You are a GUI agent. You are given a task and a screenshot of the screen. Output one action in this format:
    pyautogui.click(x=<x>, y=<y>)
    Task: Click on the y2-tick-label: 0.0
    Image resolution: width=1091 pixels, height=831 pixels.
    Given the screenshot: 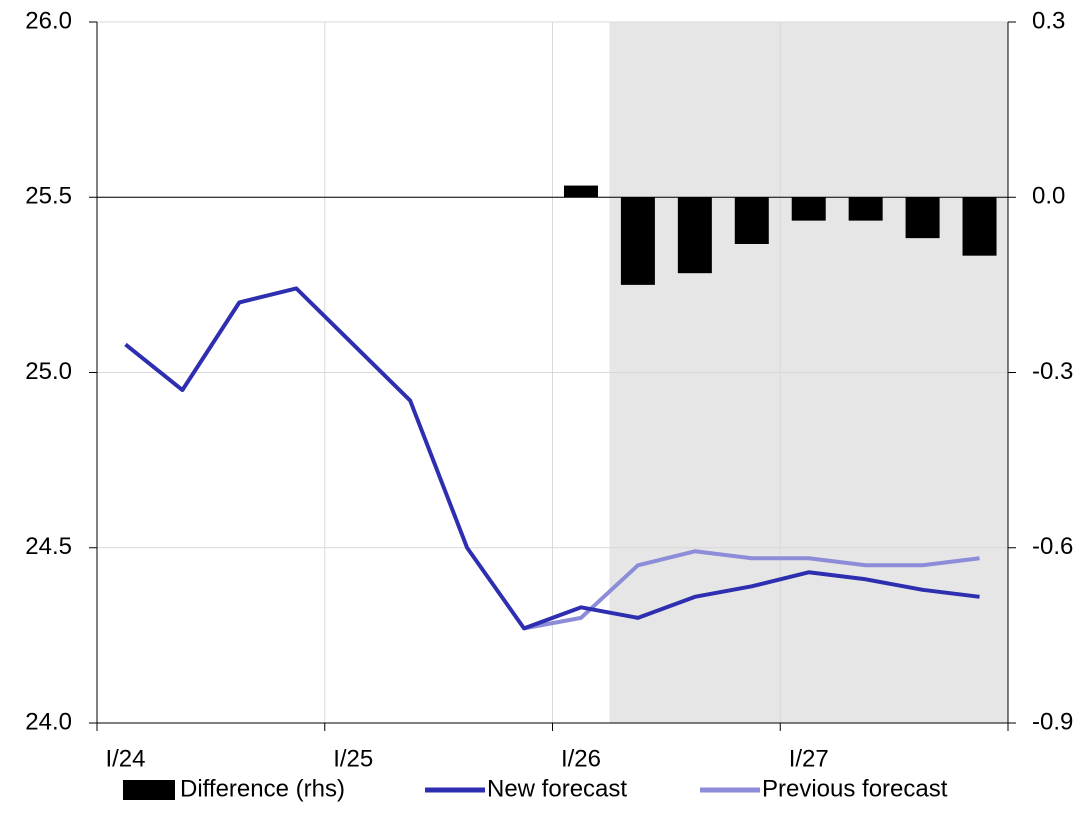 What is the action you would take?
    pyautogui.click(x=1048, y=196)
    